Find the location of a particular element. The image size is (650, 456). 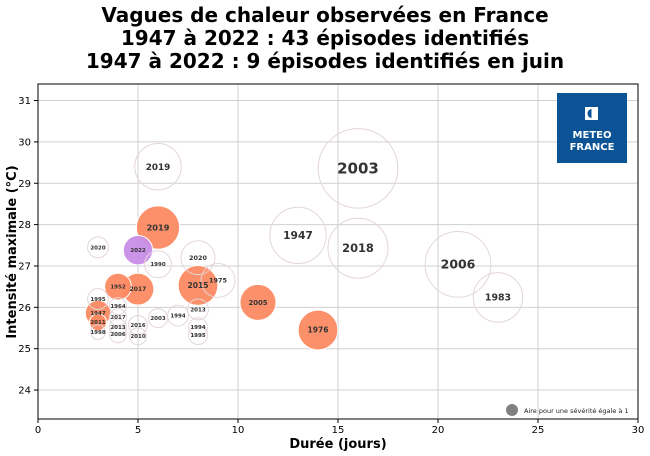

y-tick-label: 27 is located at coordinates (24, 266).